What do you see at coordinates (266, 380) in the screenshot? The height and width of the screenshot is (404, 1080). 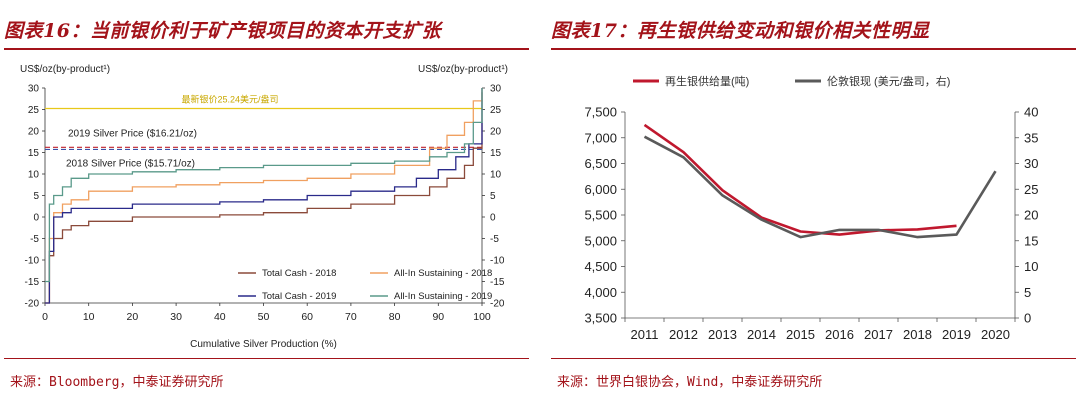 I see `left-source-row: 来源：Bloomberg，中泰证券研究所` at bounding box center [266, 380].